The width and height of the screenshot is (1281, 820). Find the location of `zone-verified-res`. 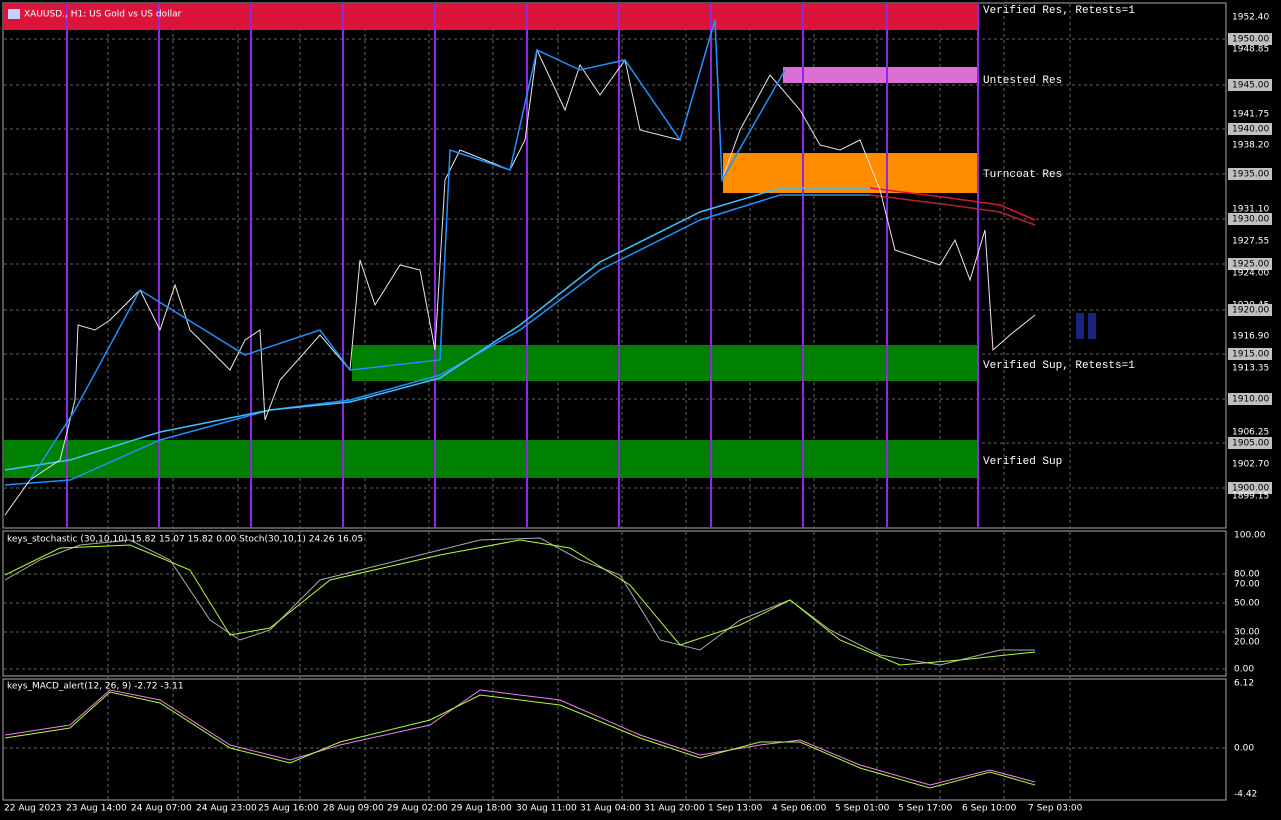

zone-verified-res is located at coordinates (491, 17).